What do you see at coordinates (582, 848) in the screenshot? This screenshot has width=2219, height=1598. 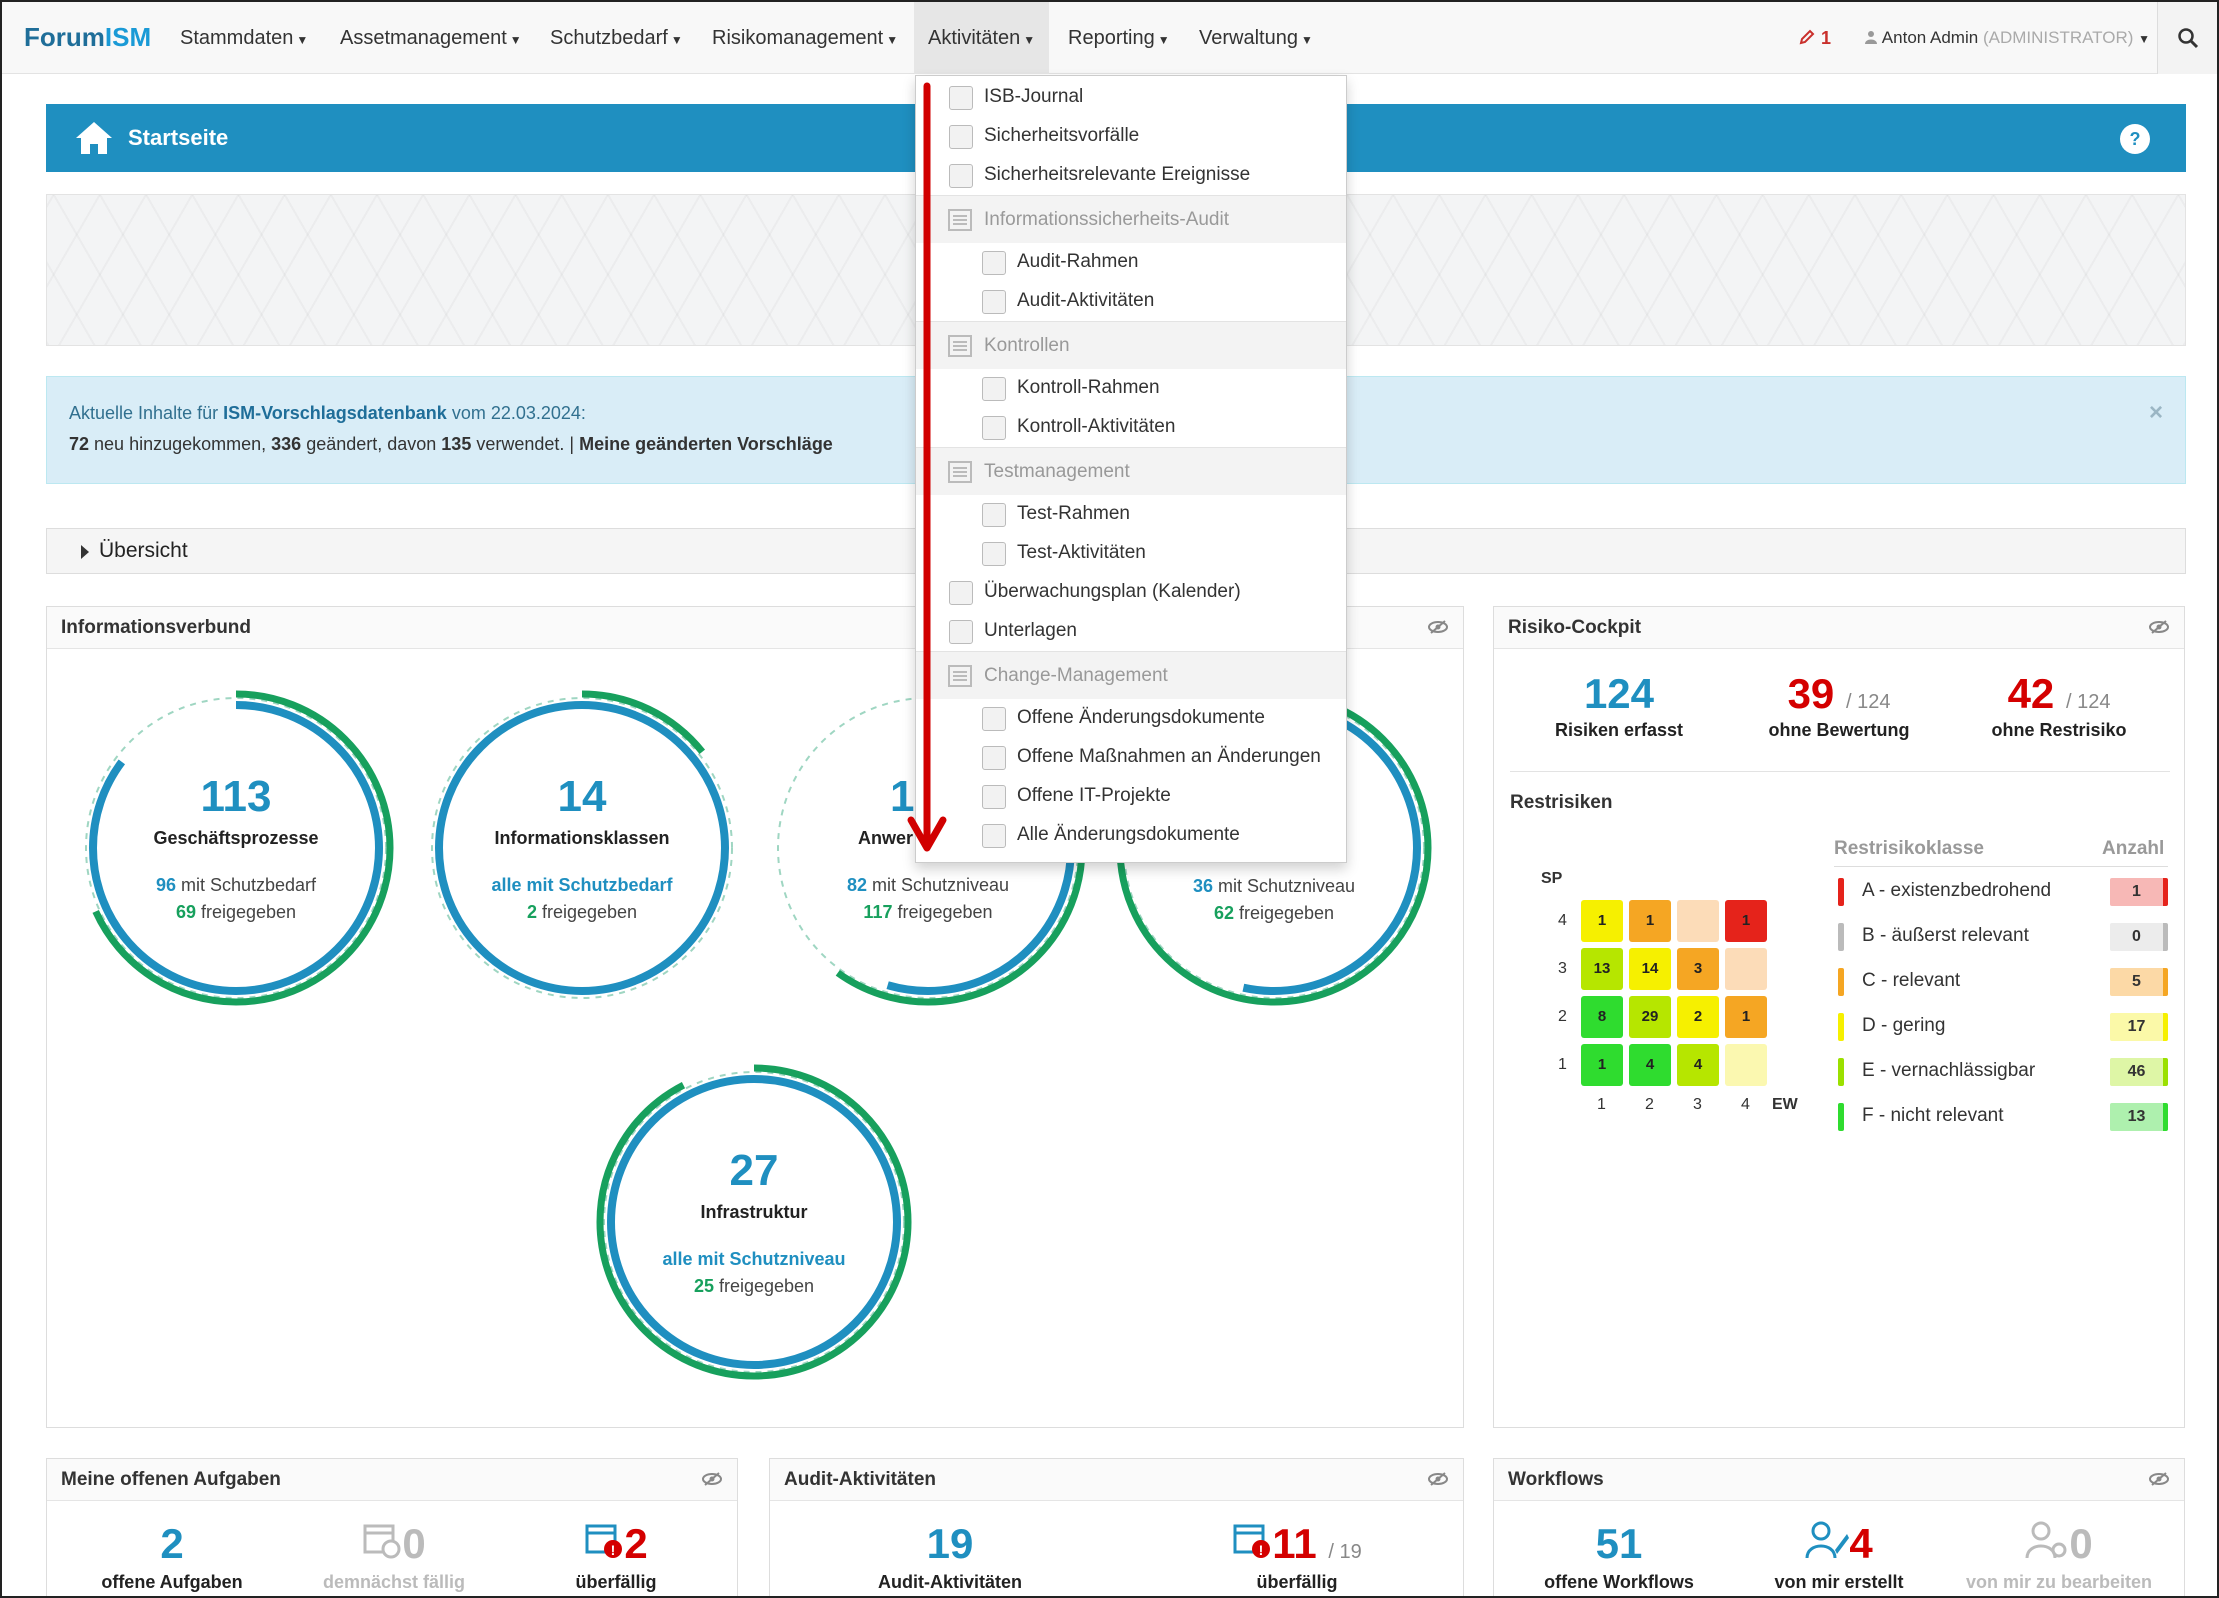 I see `circle-informationsklassen` at bounding box center [582, 848].